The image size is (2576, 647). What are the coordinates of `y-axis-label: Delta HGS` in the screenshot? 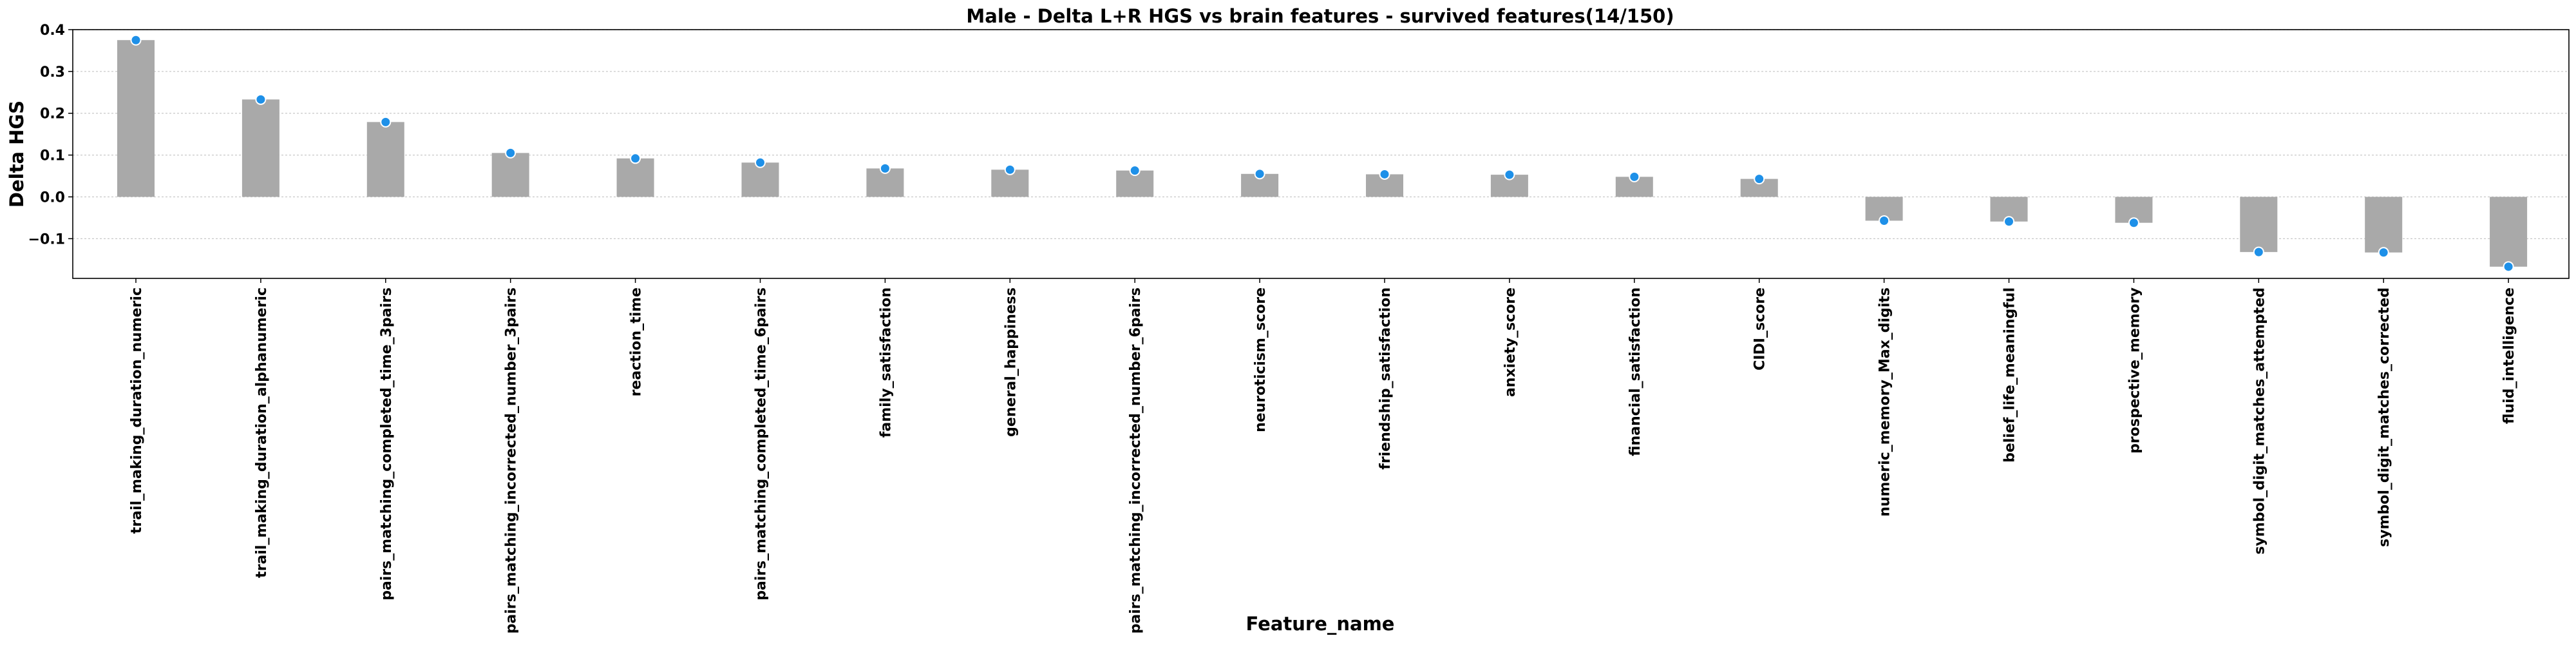 It's located at (17, 154).